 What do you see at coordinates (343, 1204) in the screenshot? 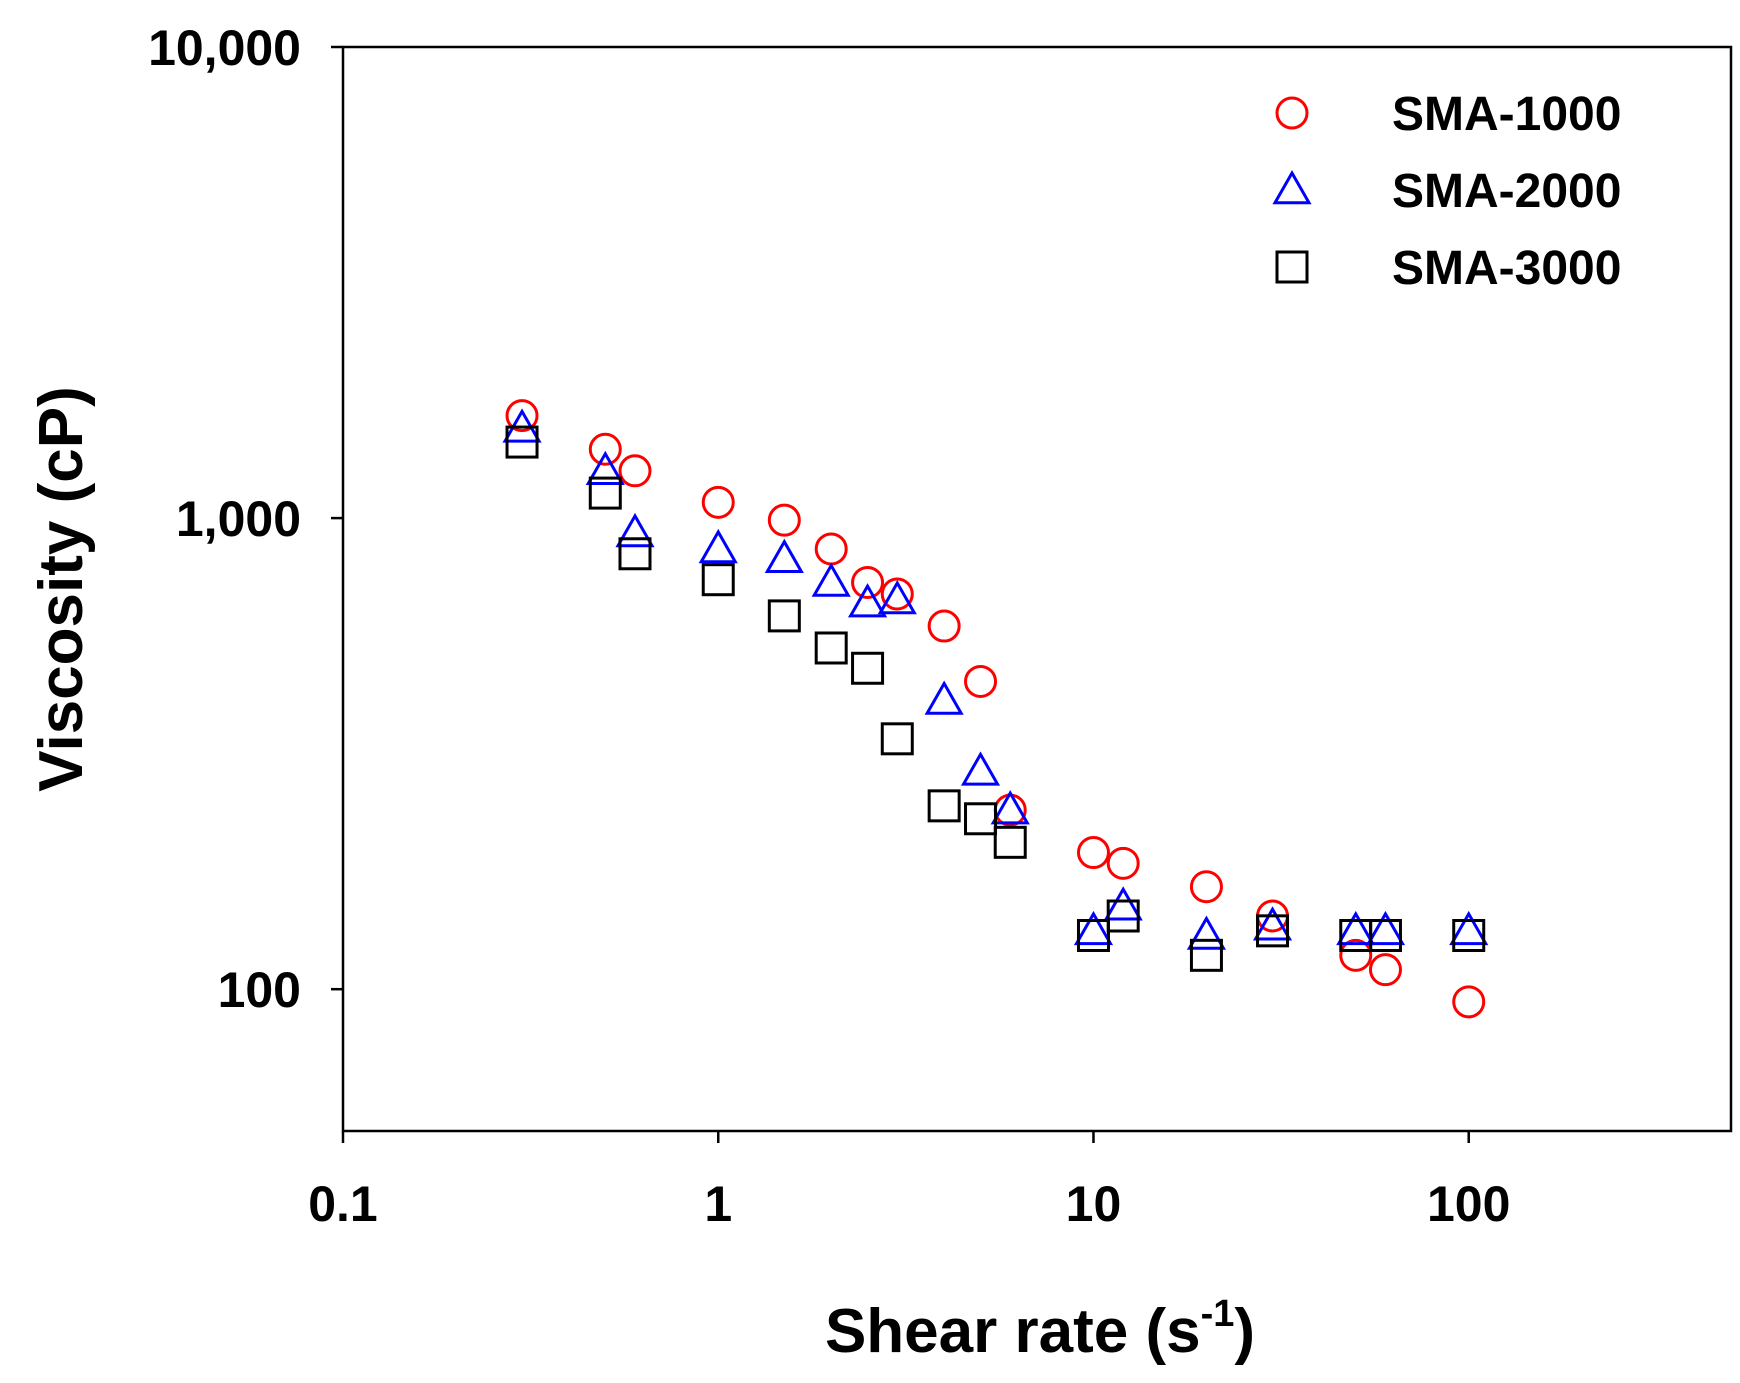
I see `x-tick-label: 0.1` at bounding box center [343, 1204].